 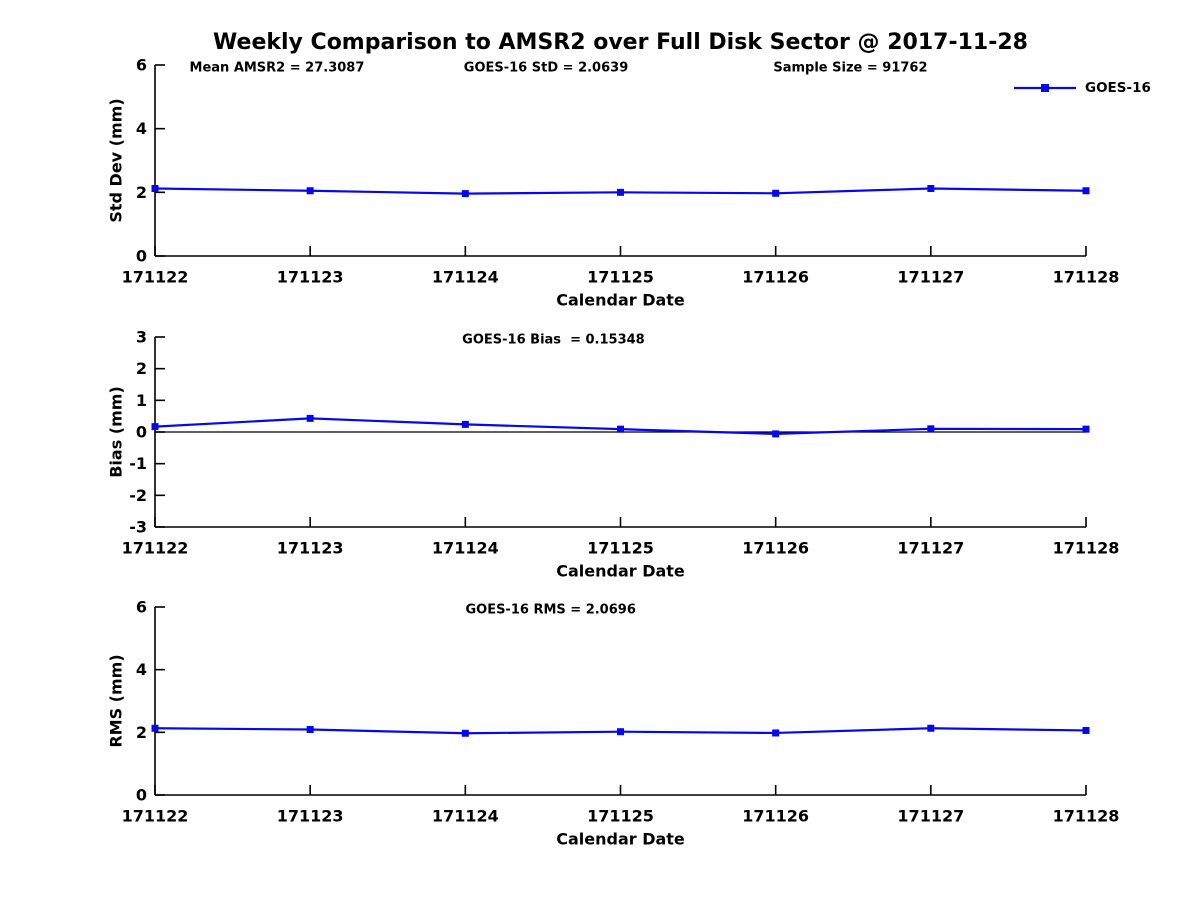 I want to click on y-axis-label: Std Dev (mm), so click(x=116, y=160).